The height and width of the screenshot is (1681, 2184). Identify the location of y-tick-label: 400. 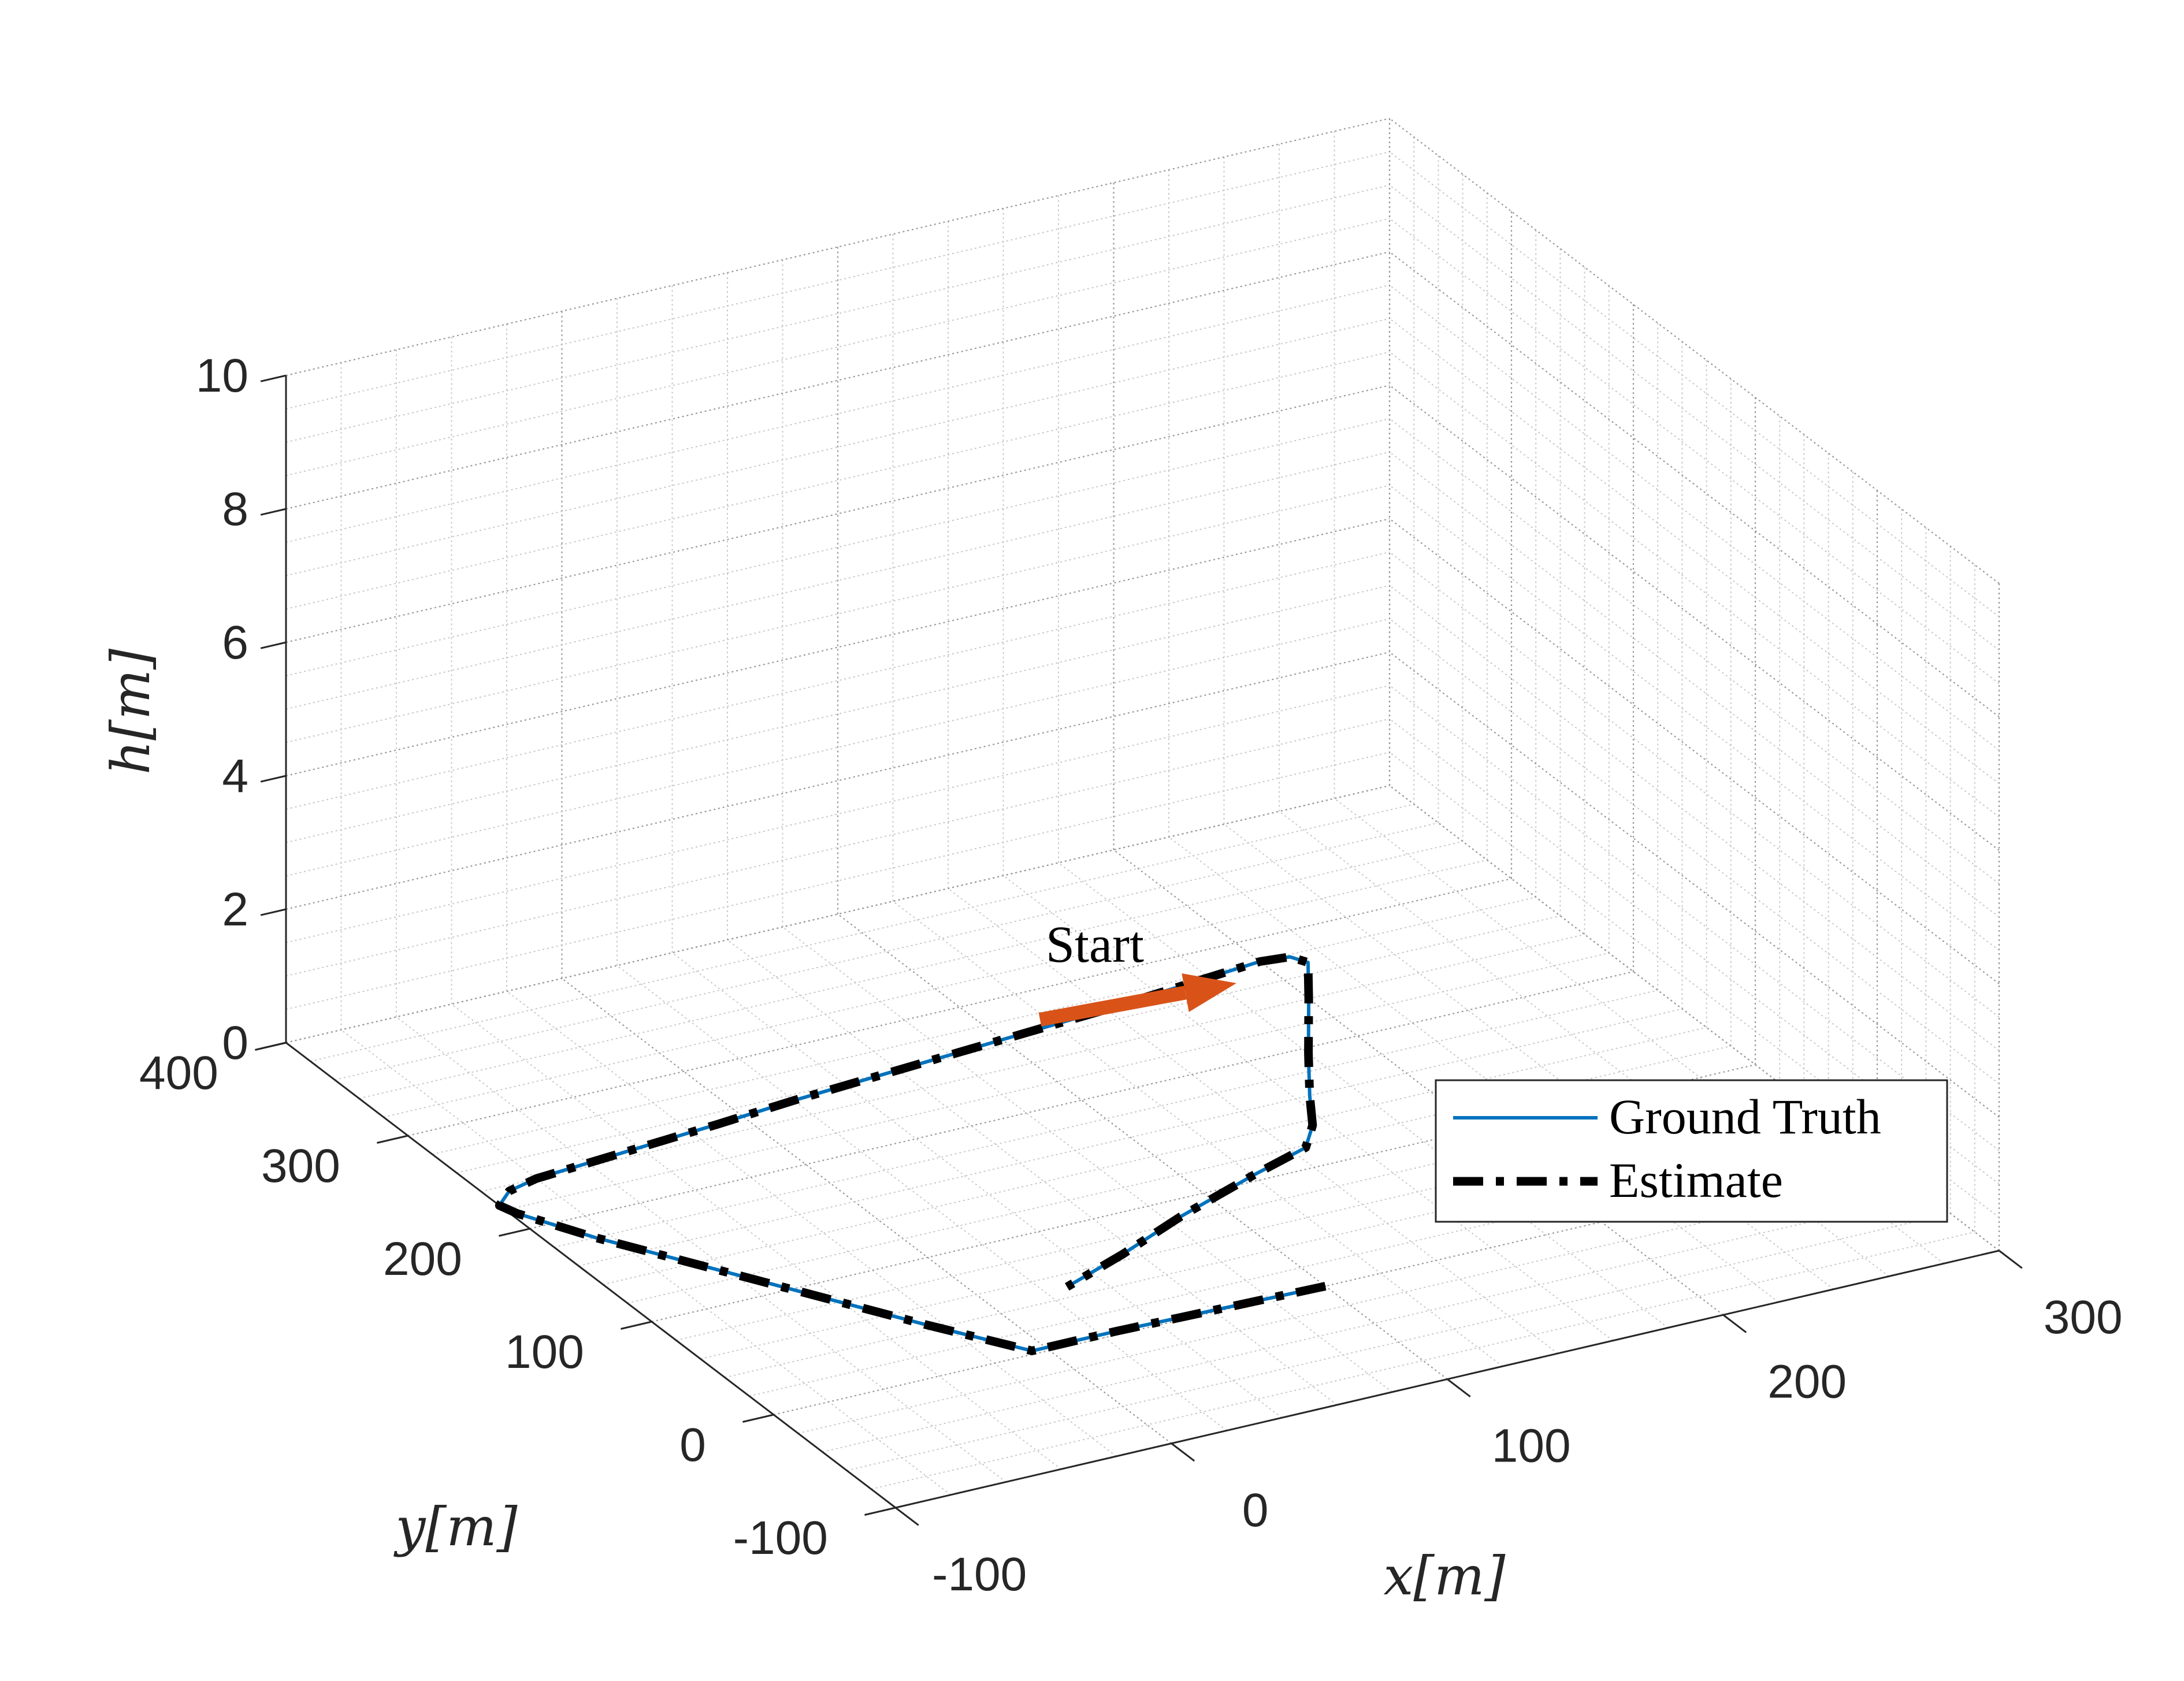
(178, 1073).